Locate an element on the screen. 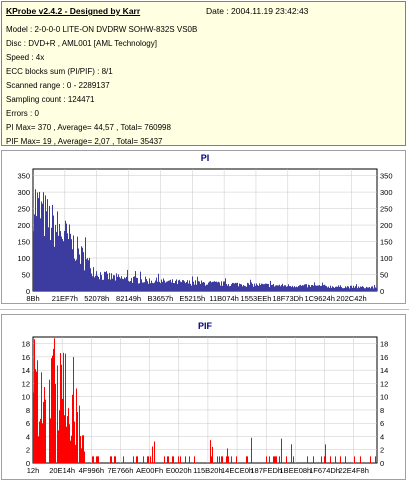 The image size is (409, 481). info-scanned-range: Scanned range : 0 - 2289137 is located at coordinates (58, 85).